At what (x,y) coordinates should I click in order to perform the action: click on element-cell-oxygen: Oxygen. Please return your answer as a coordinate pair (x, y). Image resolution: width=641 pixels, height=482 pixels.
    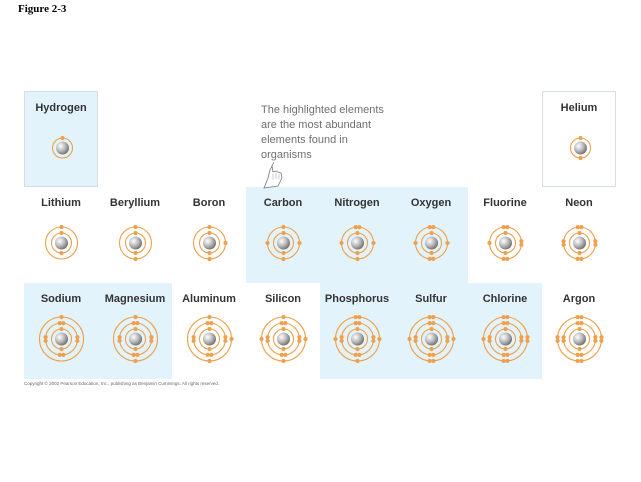
    Looking at the image, I should click on (431, 235).